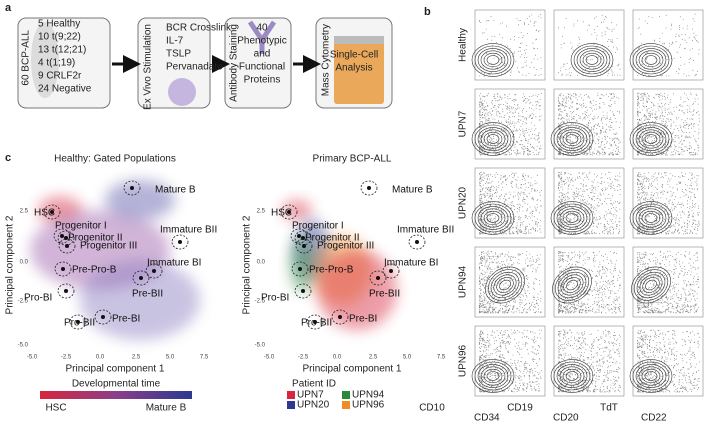  What do you see at coordinates (234, 63) in the screenshot?
I see `box-title: Antibody Staining` at bounding box center [234, 63].